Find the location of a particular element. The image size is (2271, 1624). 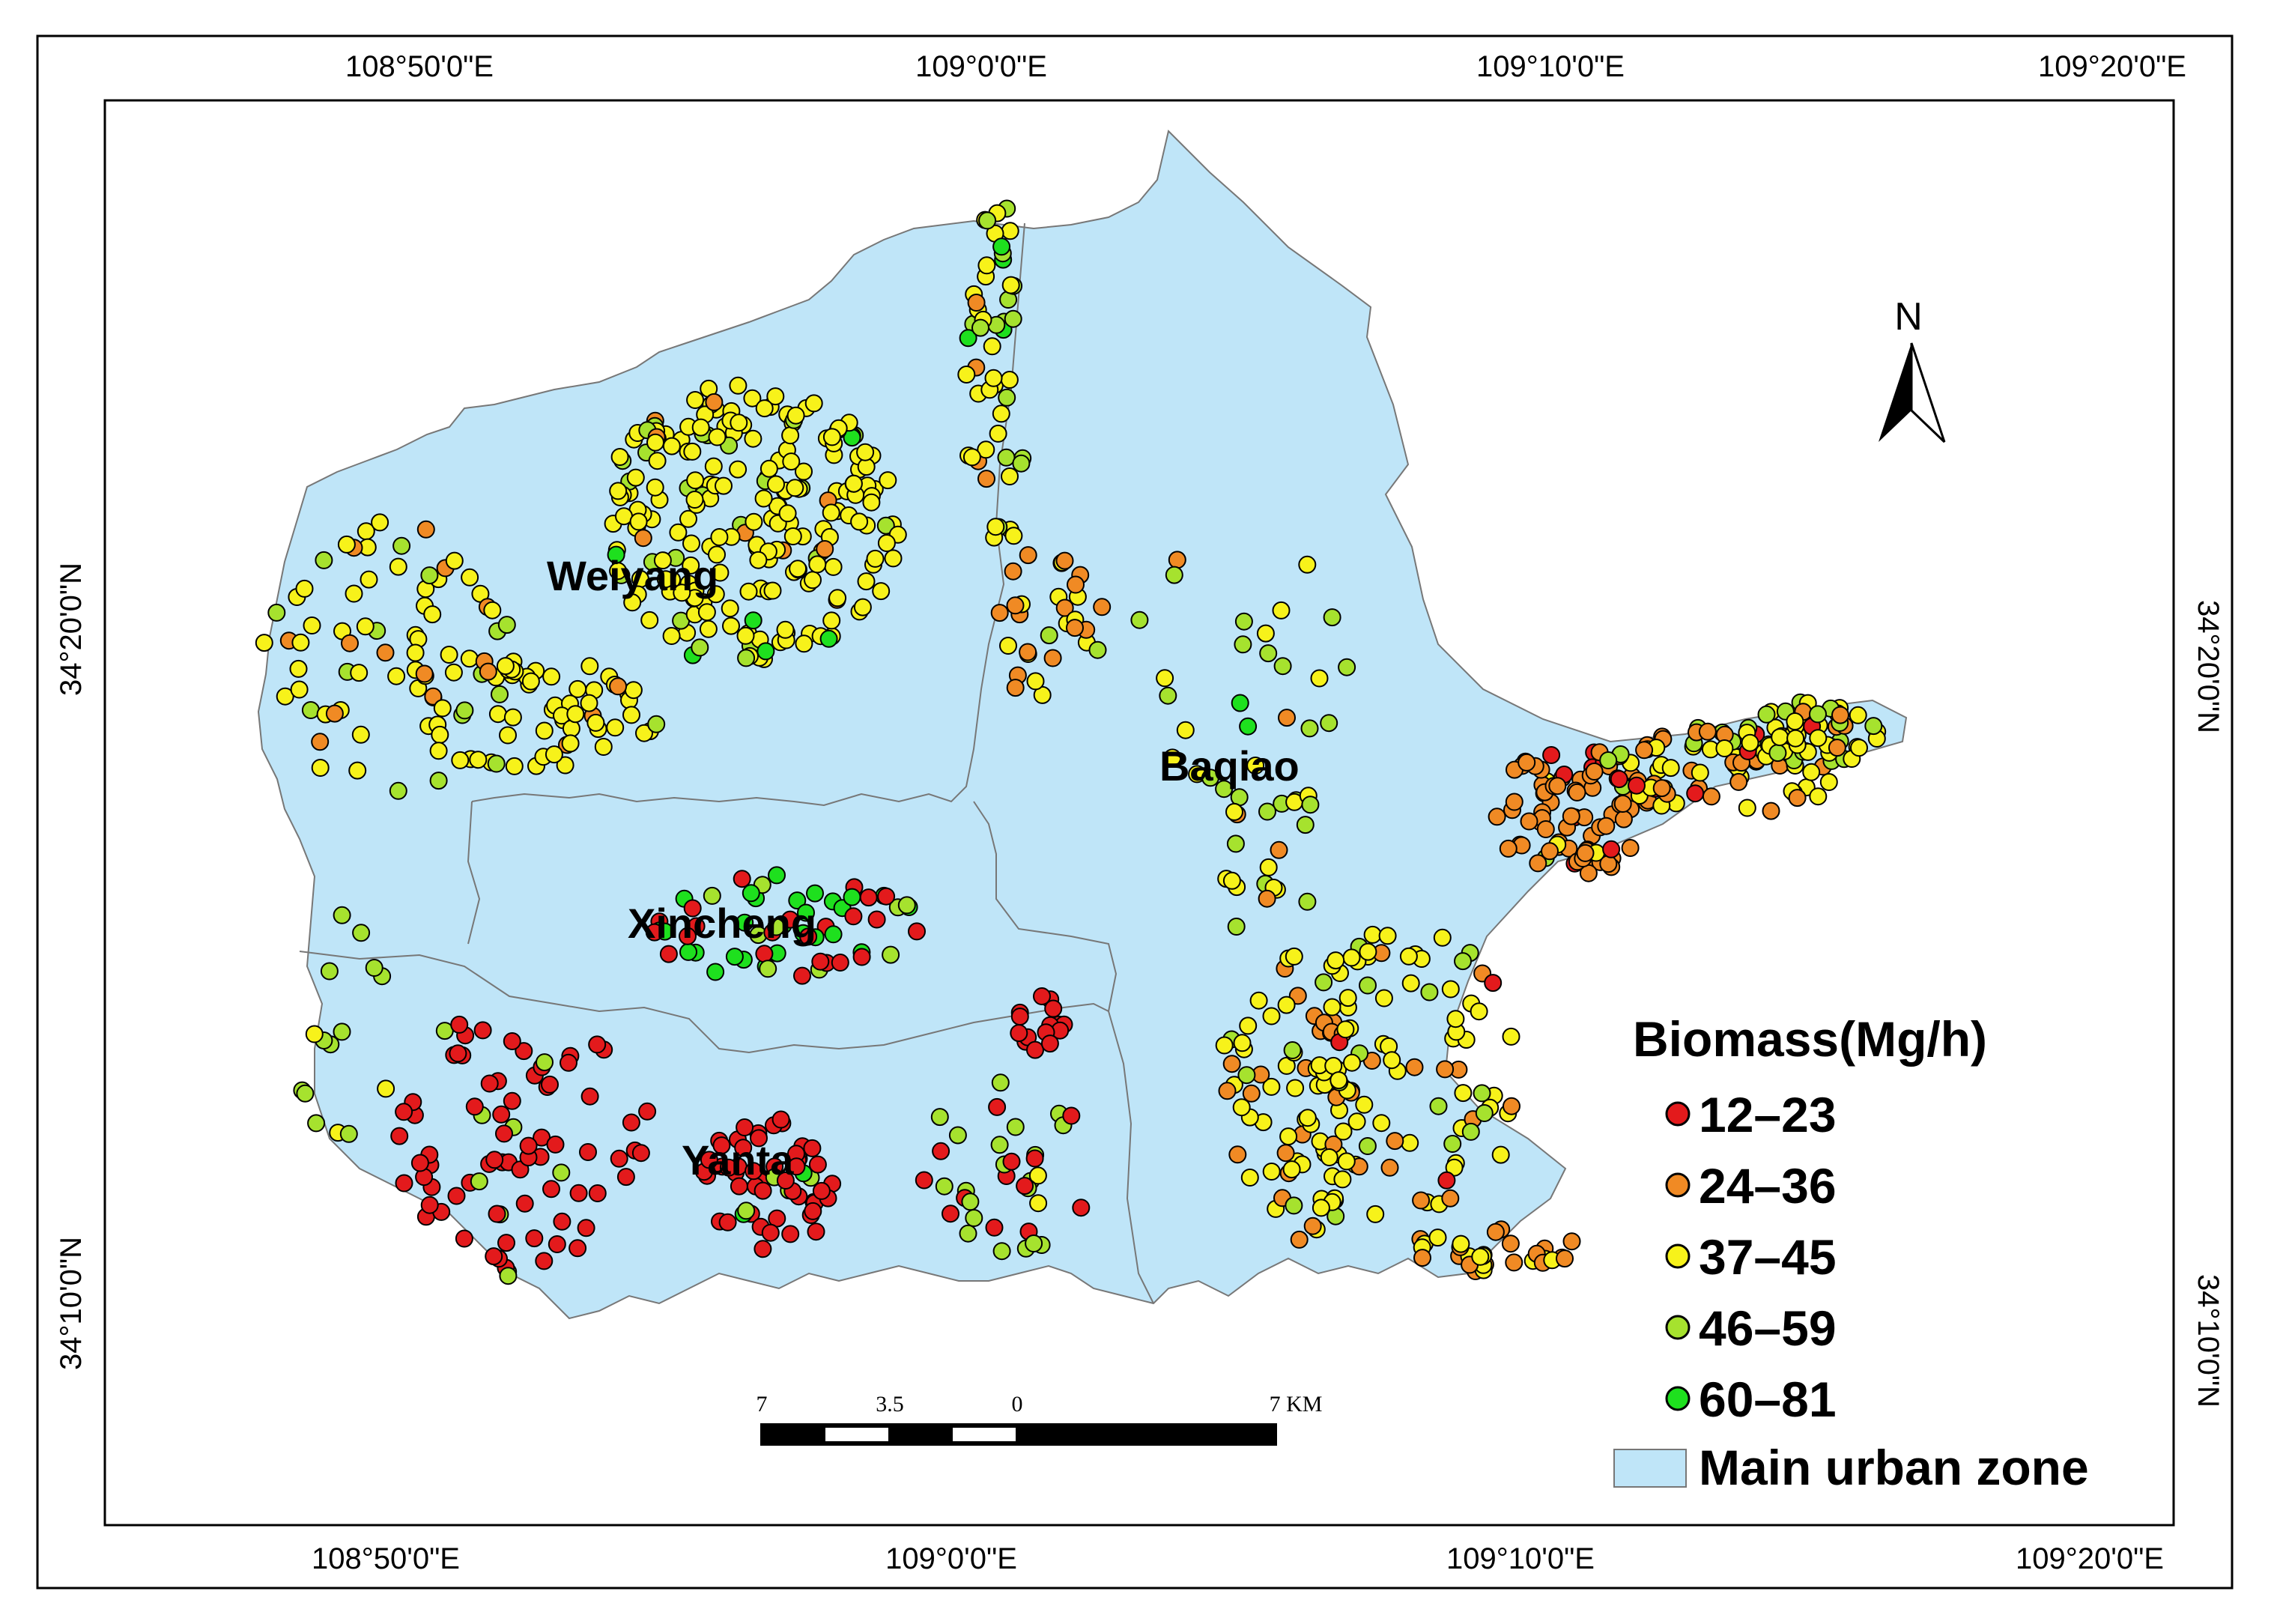

top-tick-label: 109°20'0"E is located at coordinates (2112, 66).